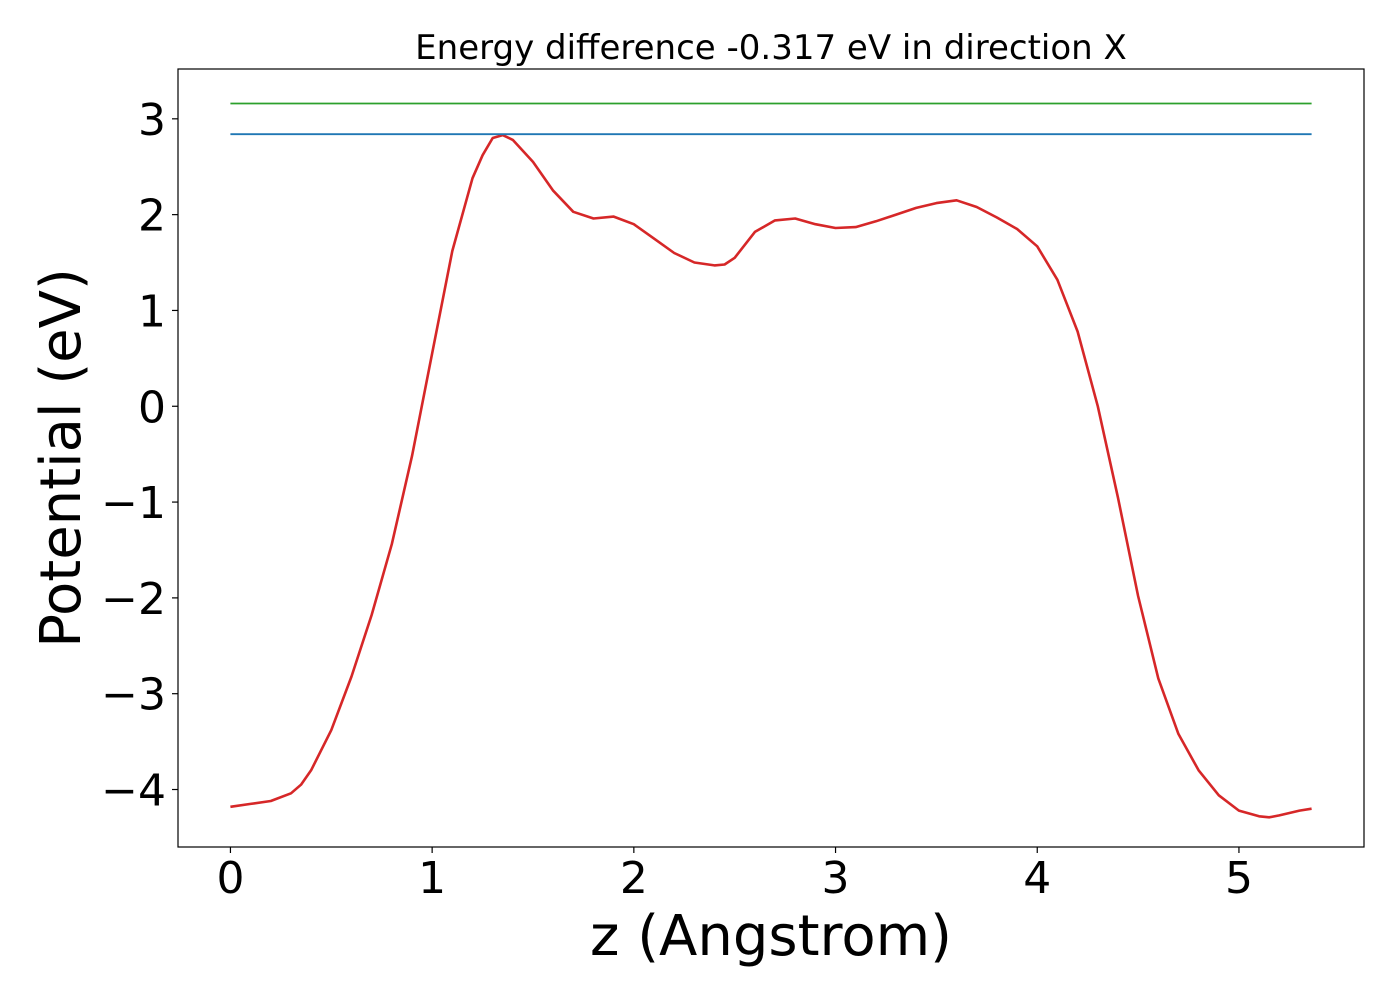 The image size is (1400, 1000). What do you see at coordinates (1037, 878) in the screenshot?
I see `x-tick-label: 4` at bounding box center [1037, 878].